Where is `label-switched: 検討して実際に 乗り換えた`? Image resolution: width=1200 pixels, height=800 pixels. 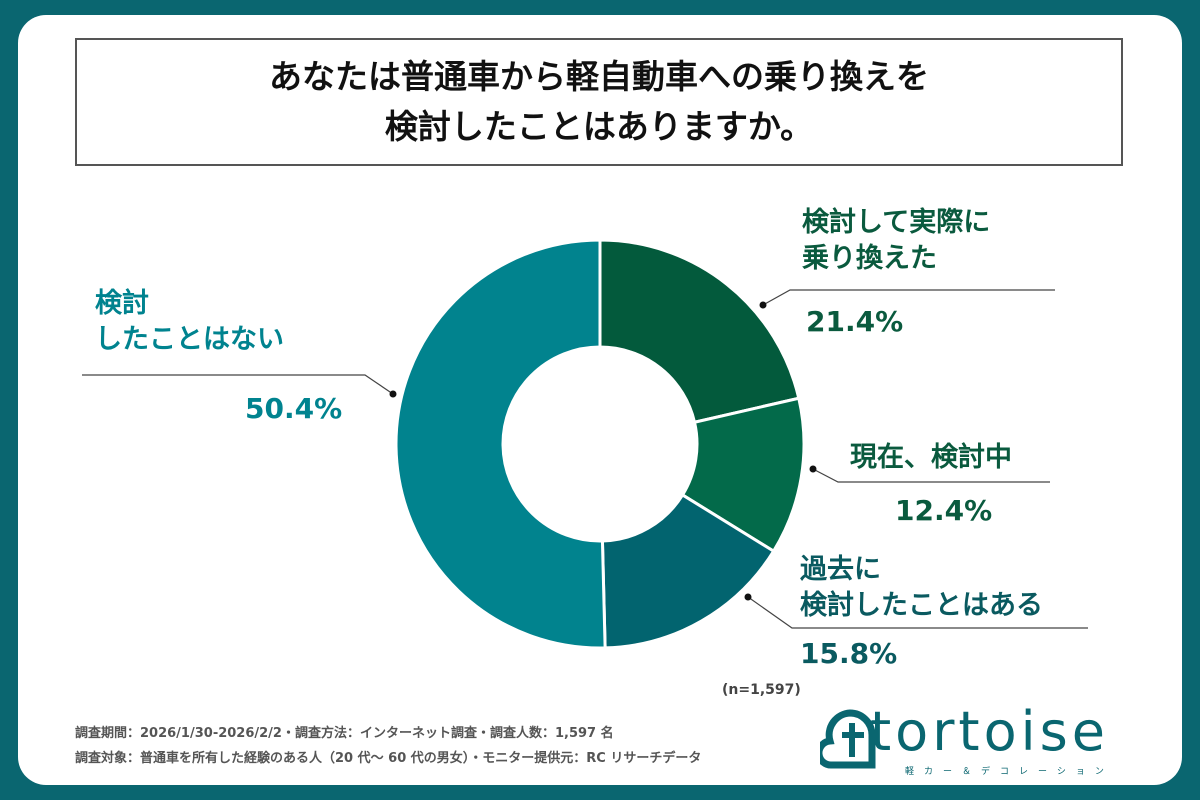 label-switched: 検討して実際に 乗り換えた is located at coordinates (896, 240).